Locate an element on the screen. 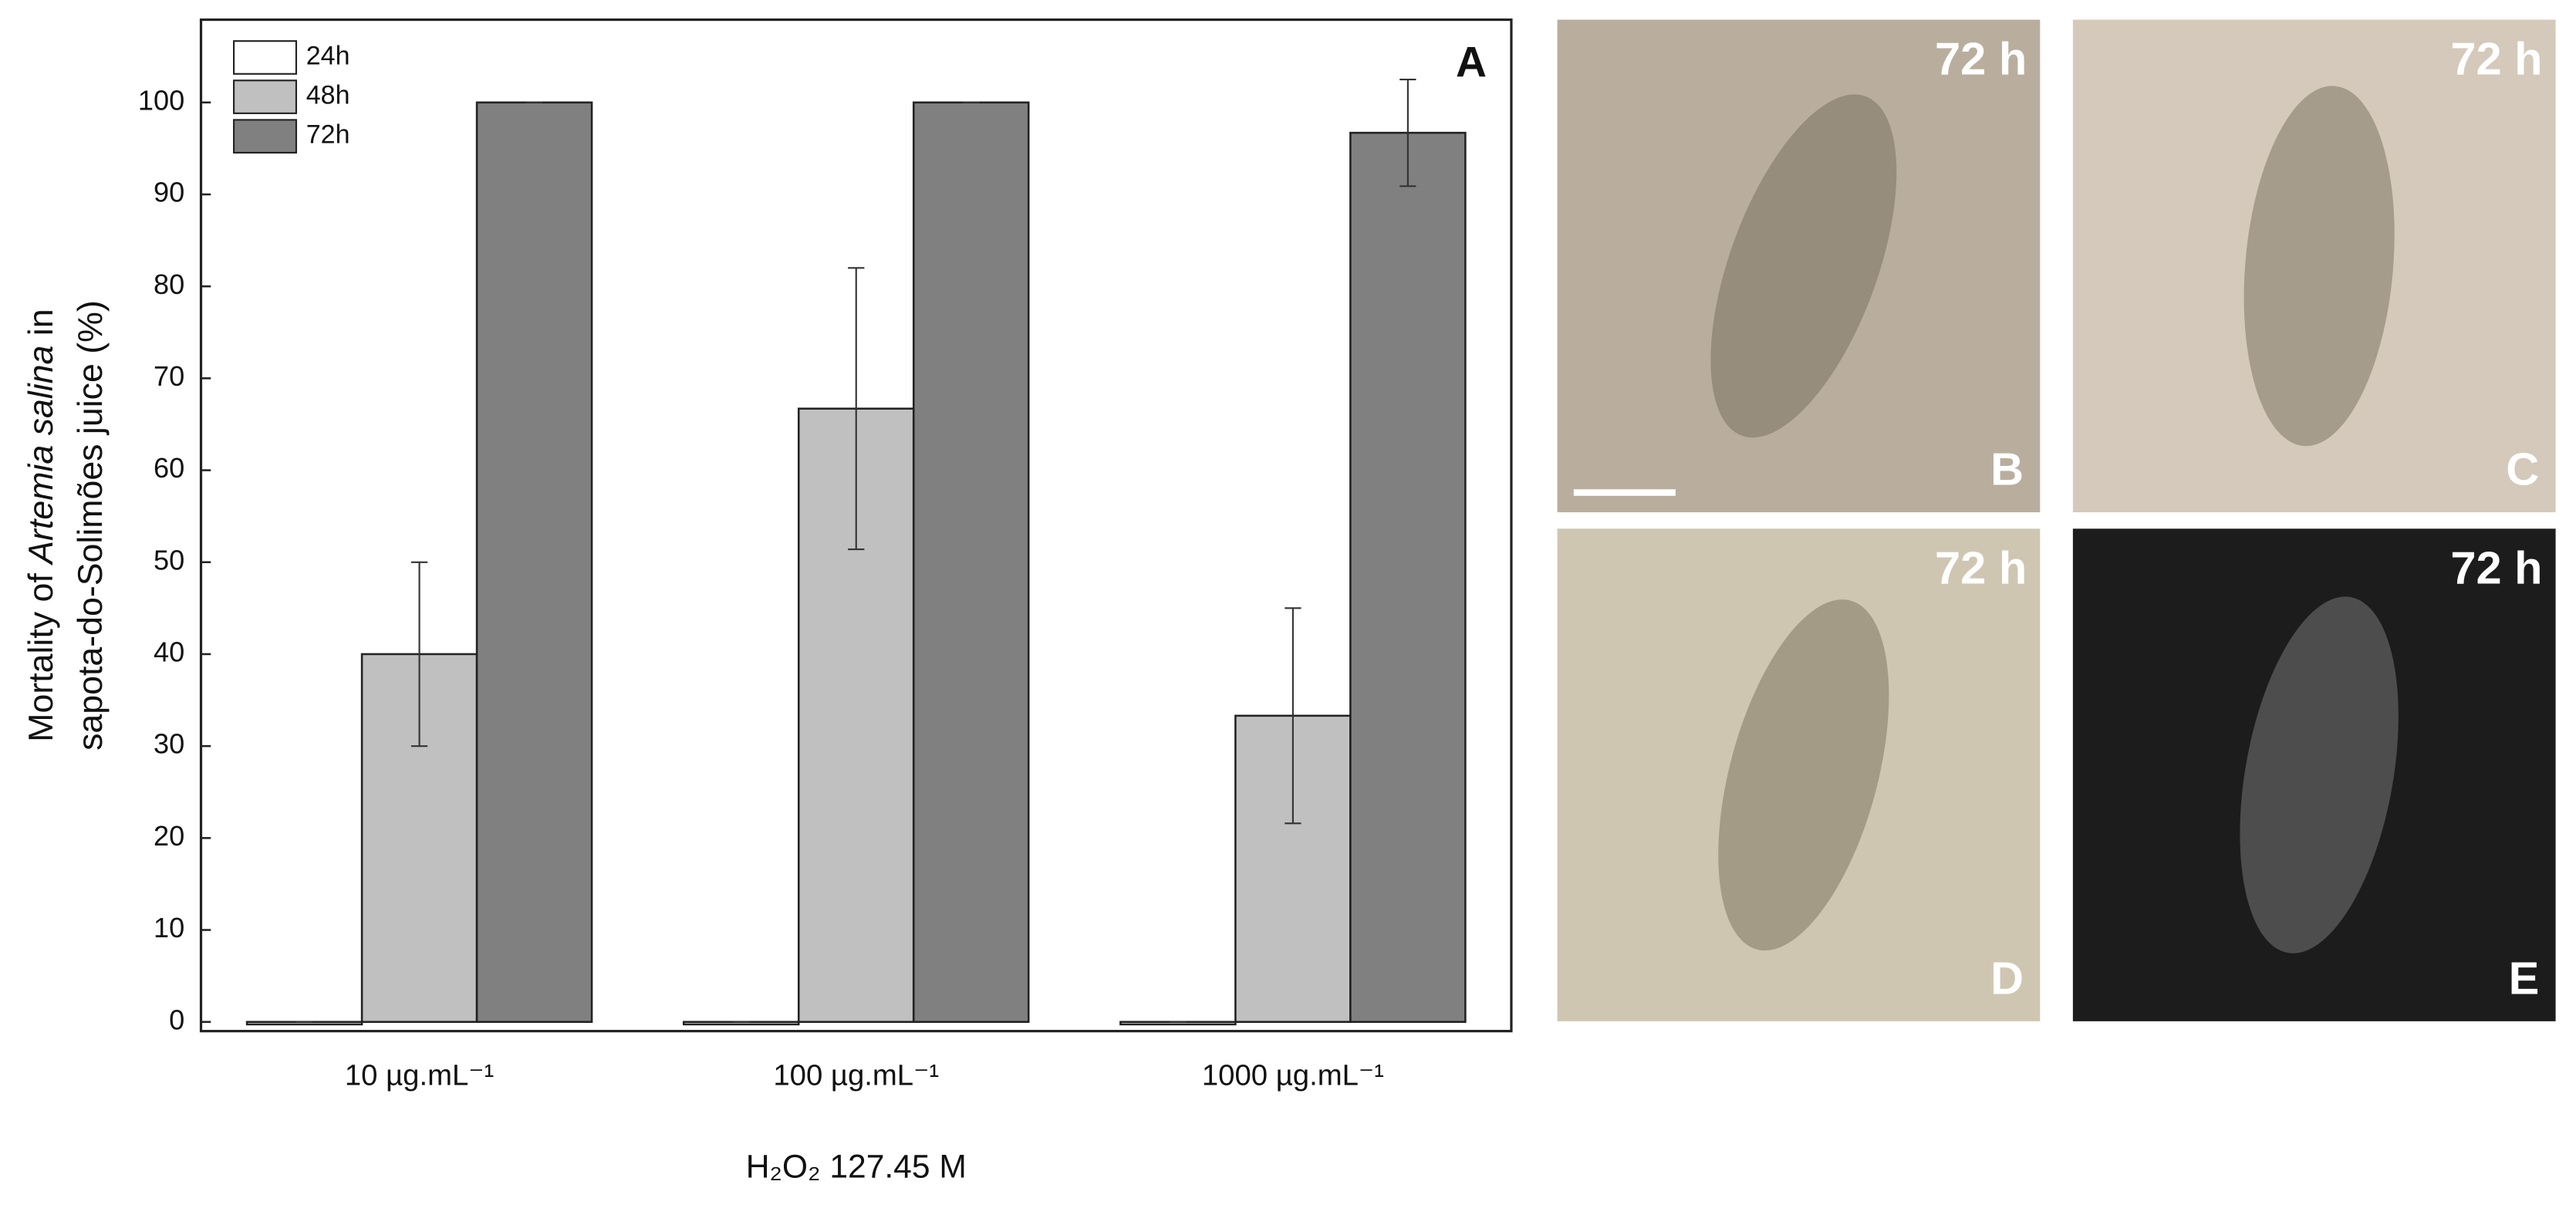 The image size is (2576, 1215). y-tick-label: 30 is located at coordinates (169, 744).